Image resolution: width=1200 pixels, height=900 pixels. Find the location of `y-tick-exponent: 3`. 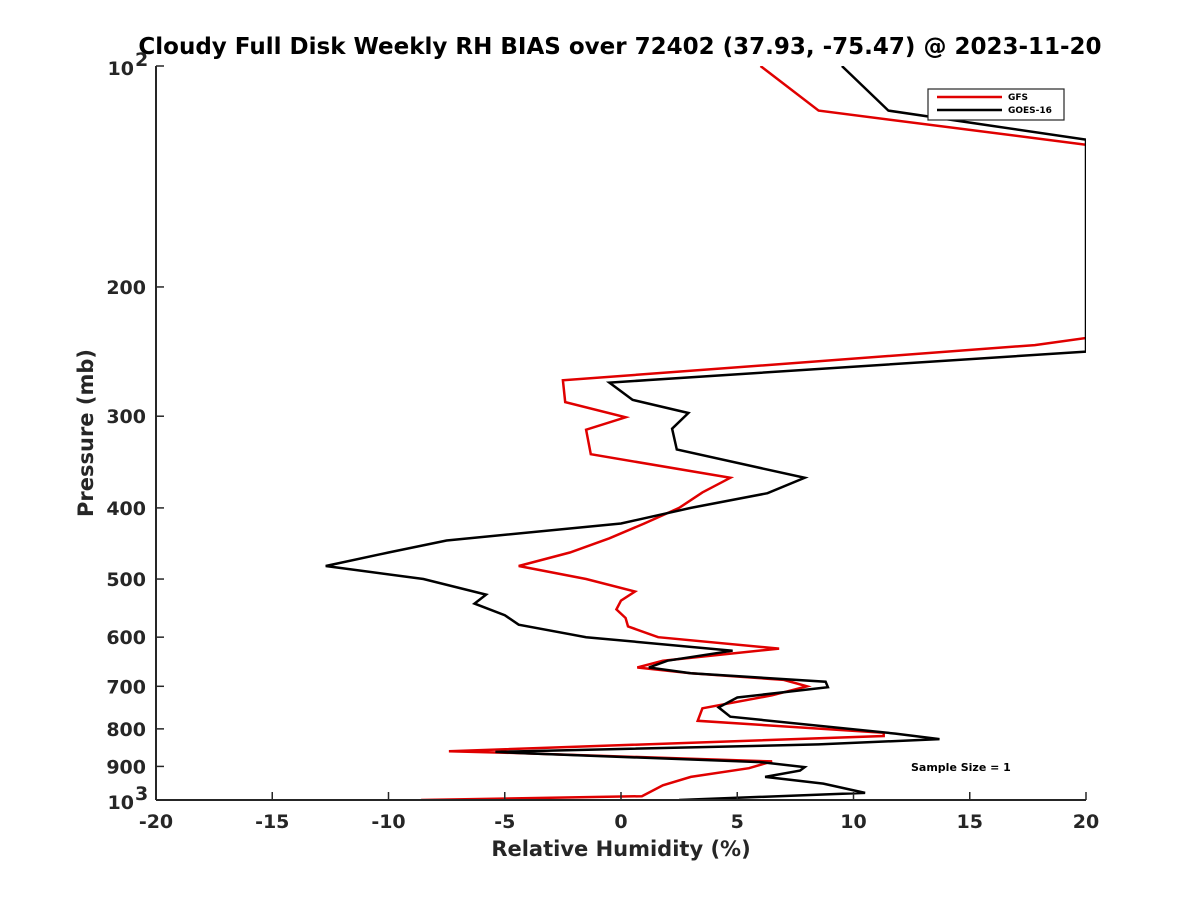

y-tick-exponent: 3 is located at coordinates (141, 794).